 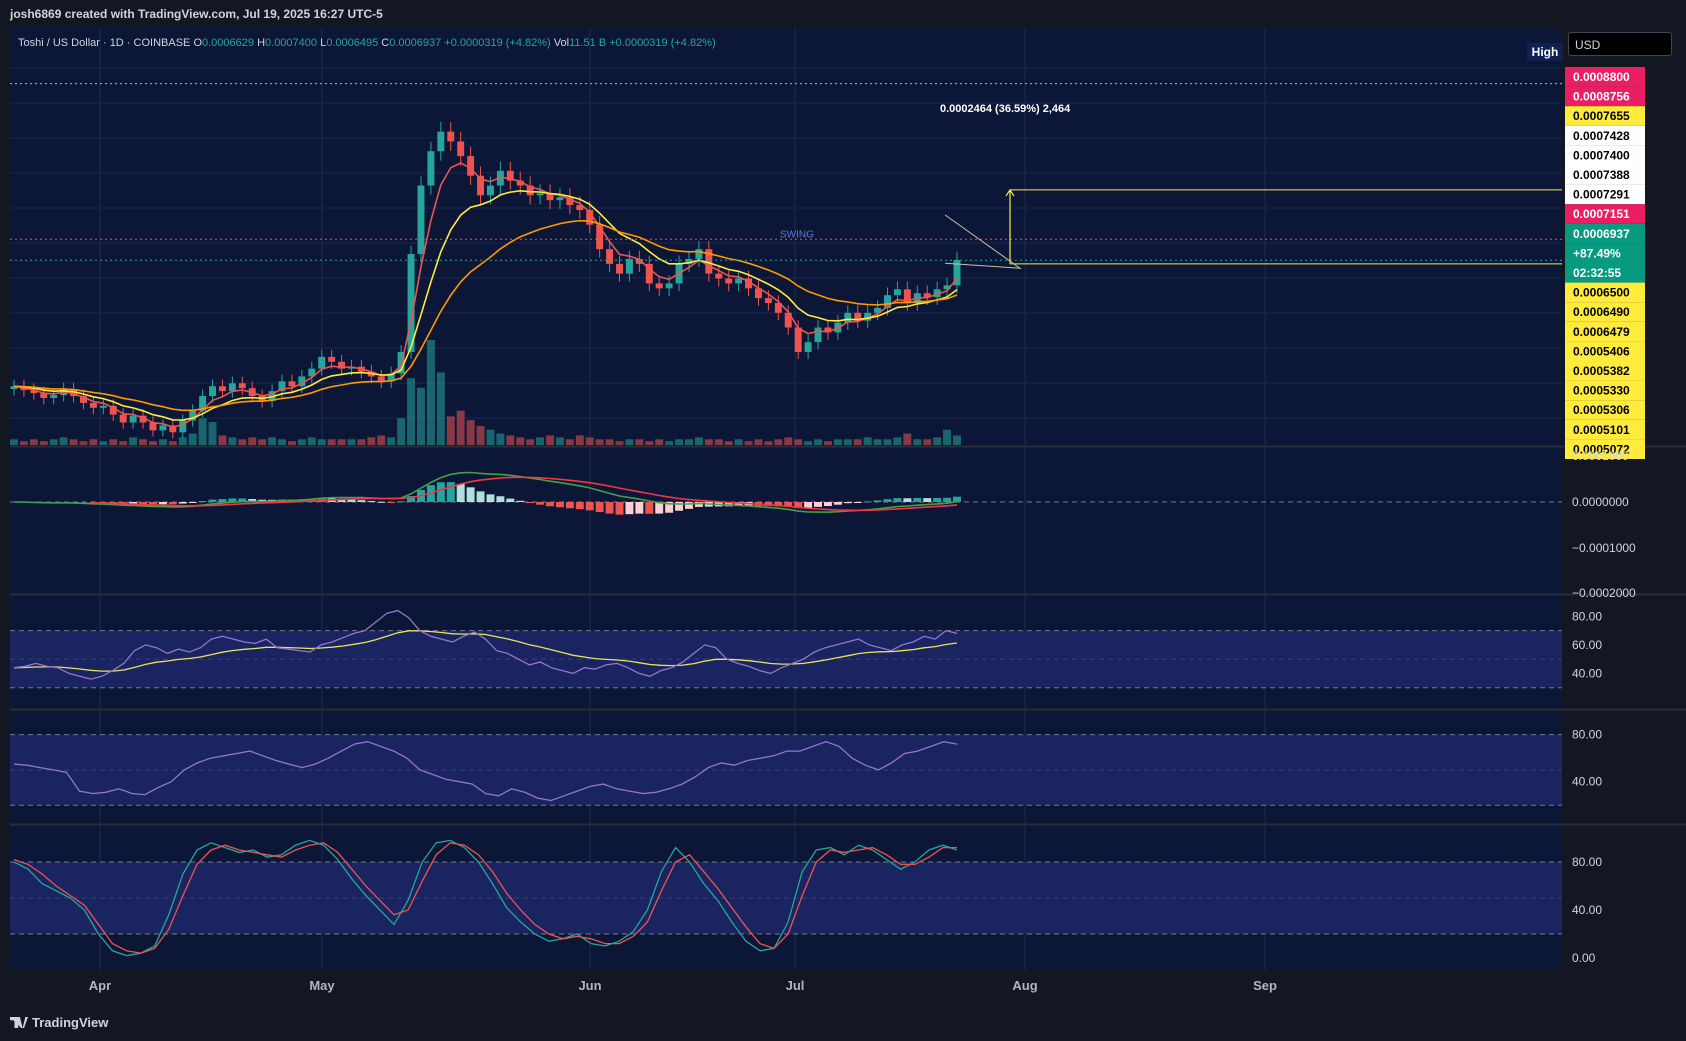 What do you see at coordinates (1600, 502) in the screenshot?
I see `macd-tick-label: 0.0000000` at bounding box center [1600, 502].